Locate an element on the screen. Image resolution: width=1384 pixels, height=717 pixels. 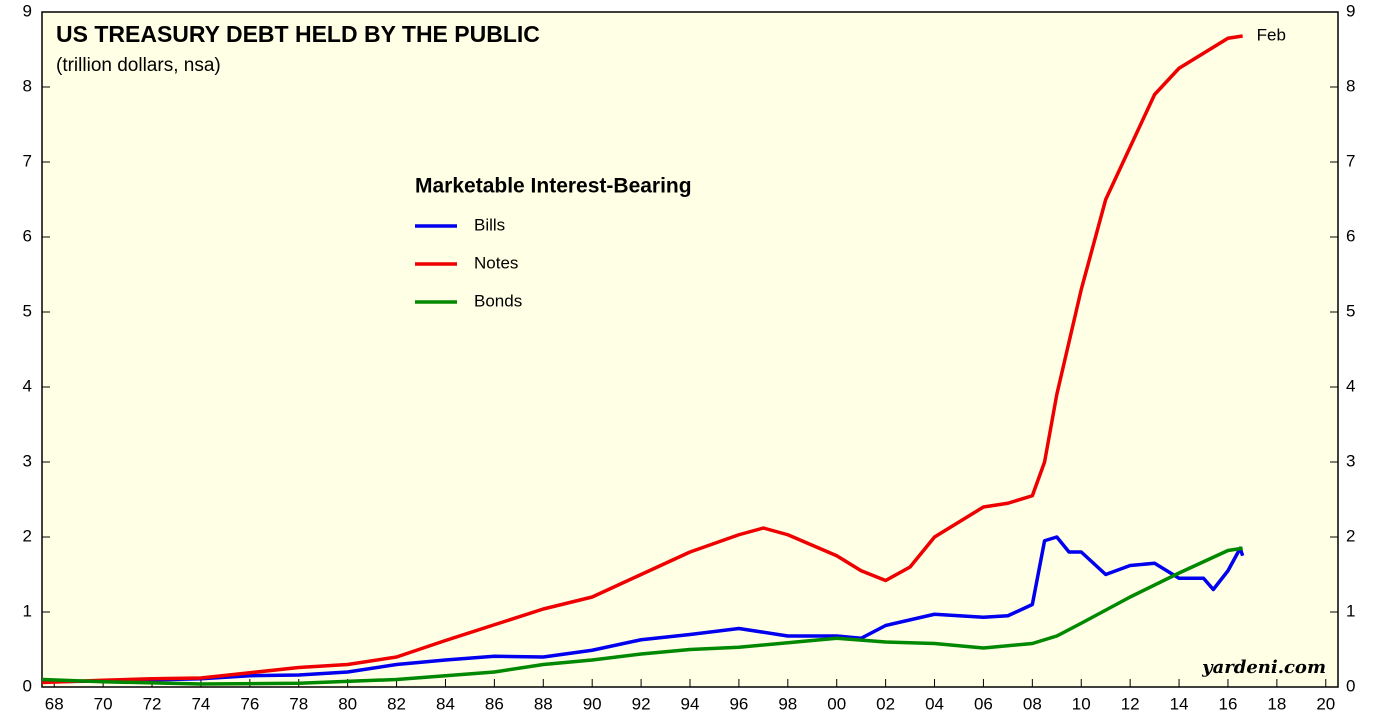
y-tick-label: 7 is located at coordinates (27, 160).